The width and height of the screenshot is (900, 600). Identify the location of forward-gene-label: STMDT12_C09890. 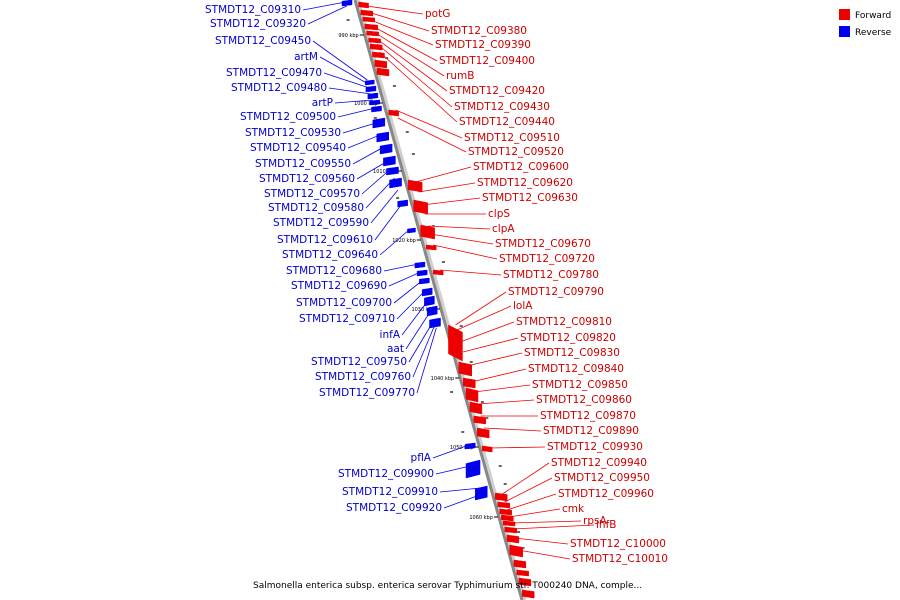
(591, 431).